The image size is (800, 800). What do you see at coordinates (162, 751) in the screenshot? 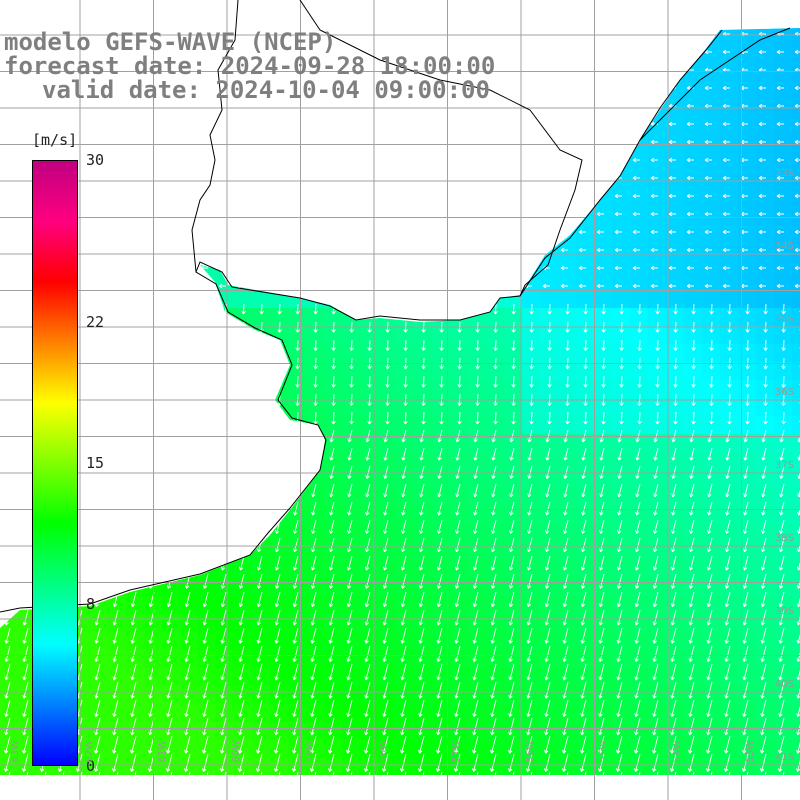
I see `longitude-label: 61W` at bounding box center [162, 751].